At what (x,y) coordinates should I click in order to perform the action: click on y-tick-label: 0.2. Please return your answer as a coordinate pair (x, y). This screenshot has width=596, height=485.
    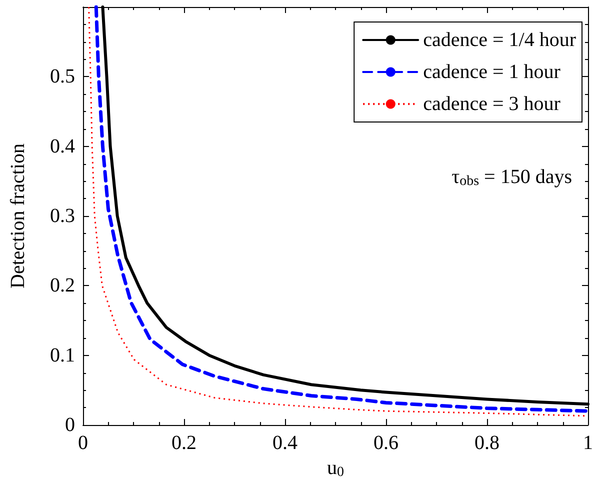
    Looking at the image, I should click on (62, 285).